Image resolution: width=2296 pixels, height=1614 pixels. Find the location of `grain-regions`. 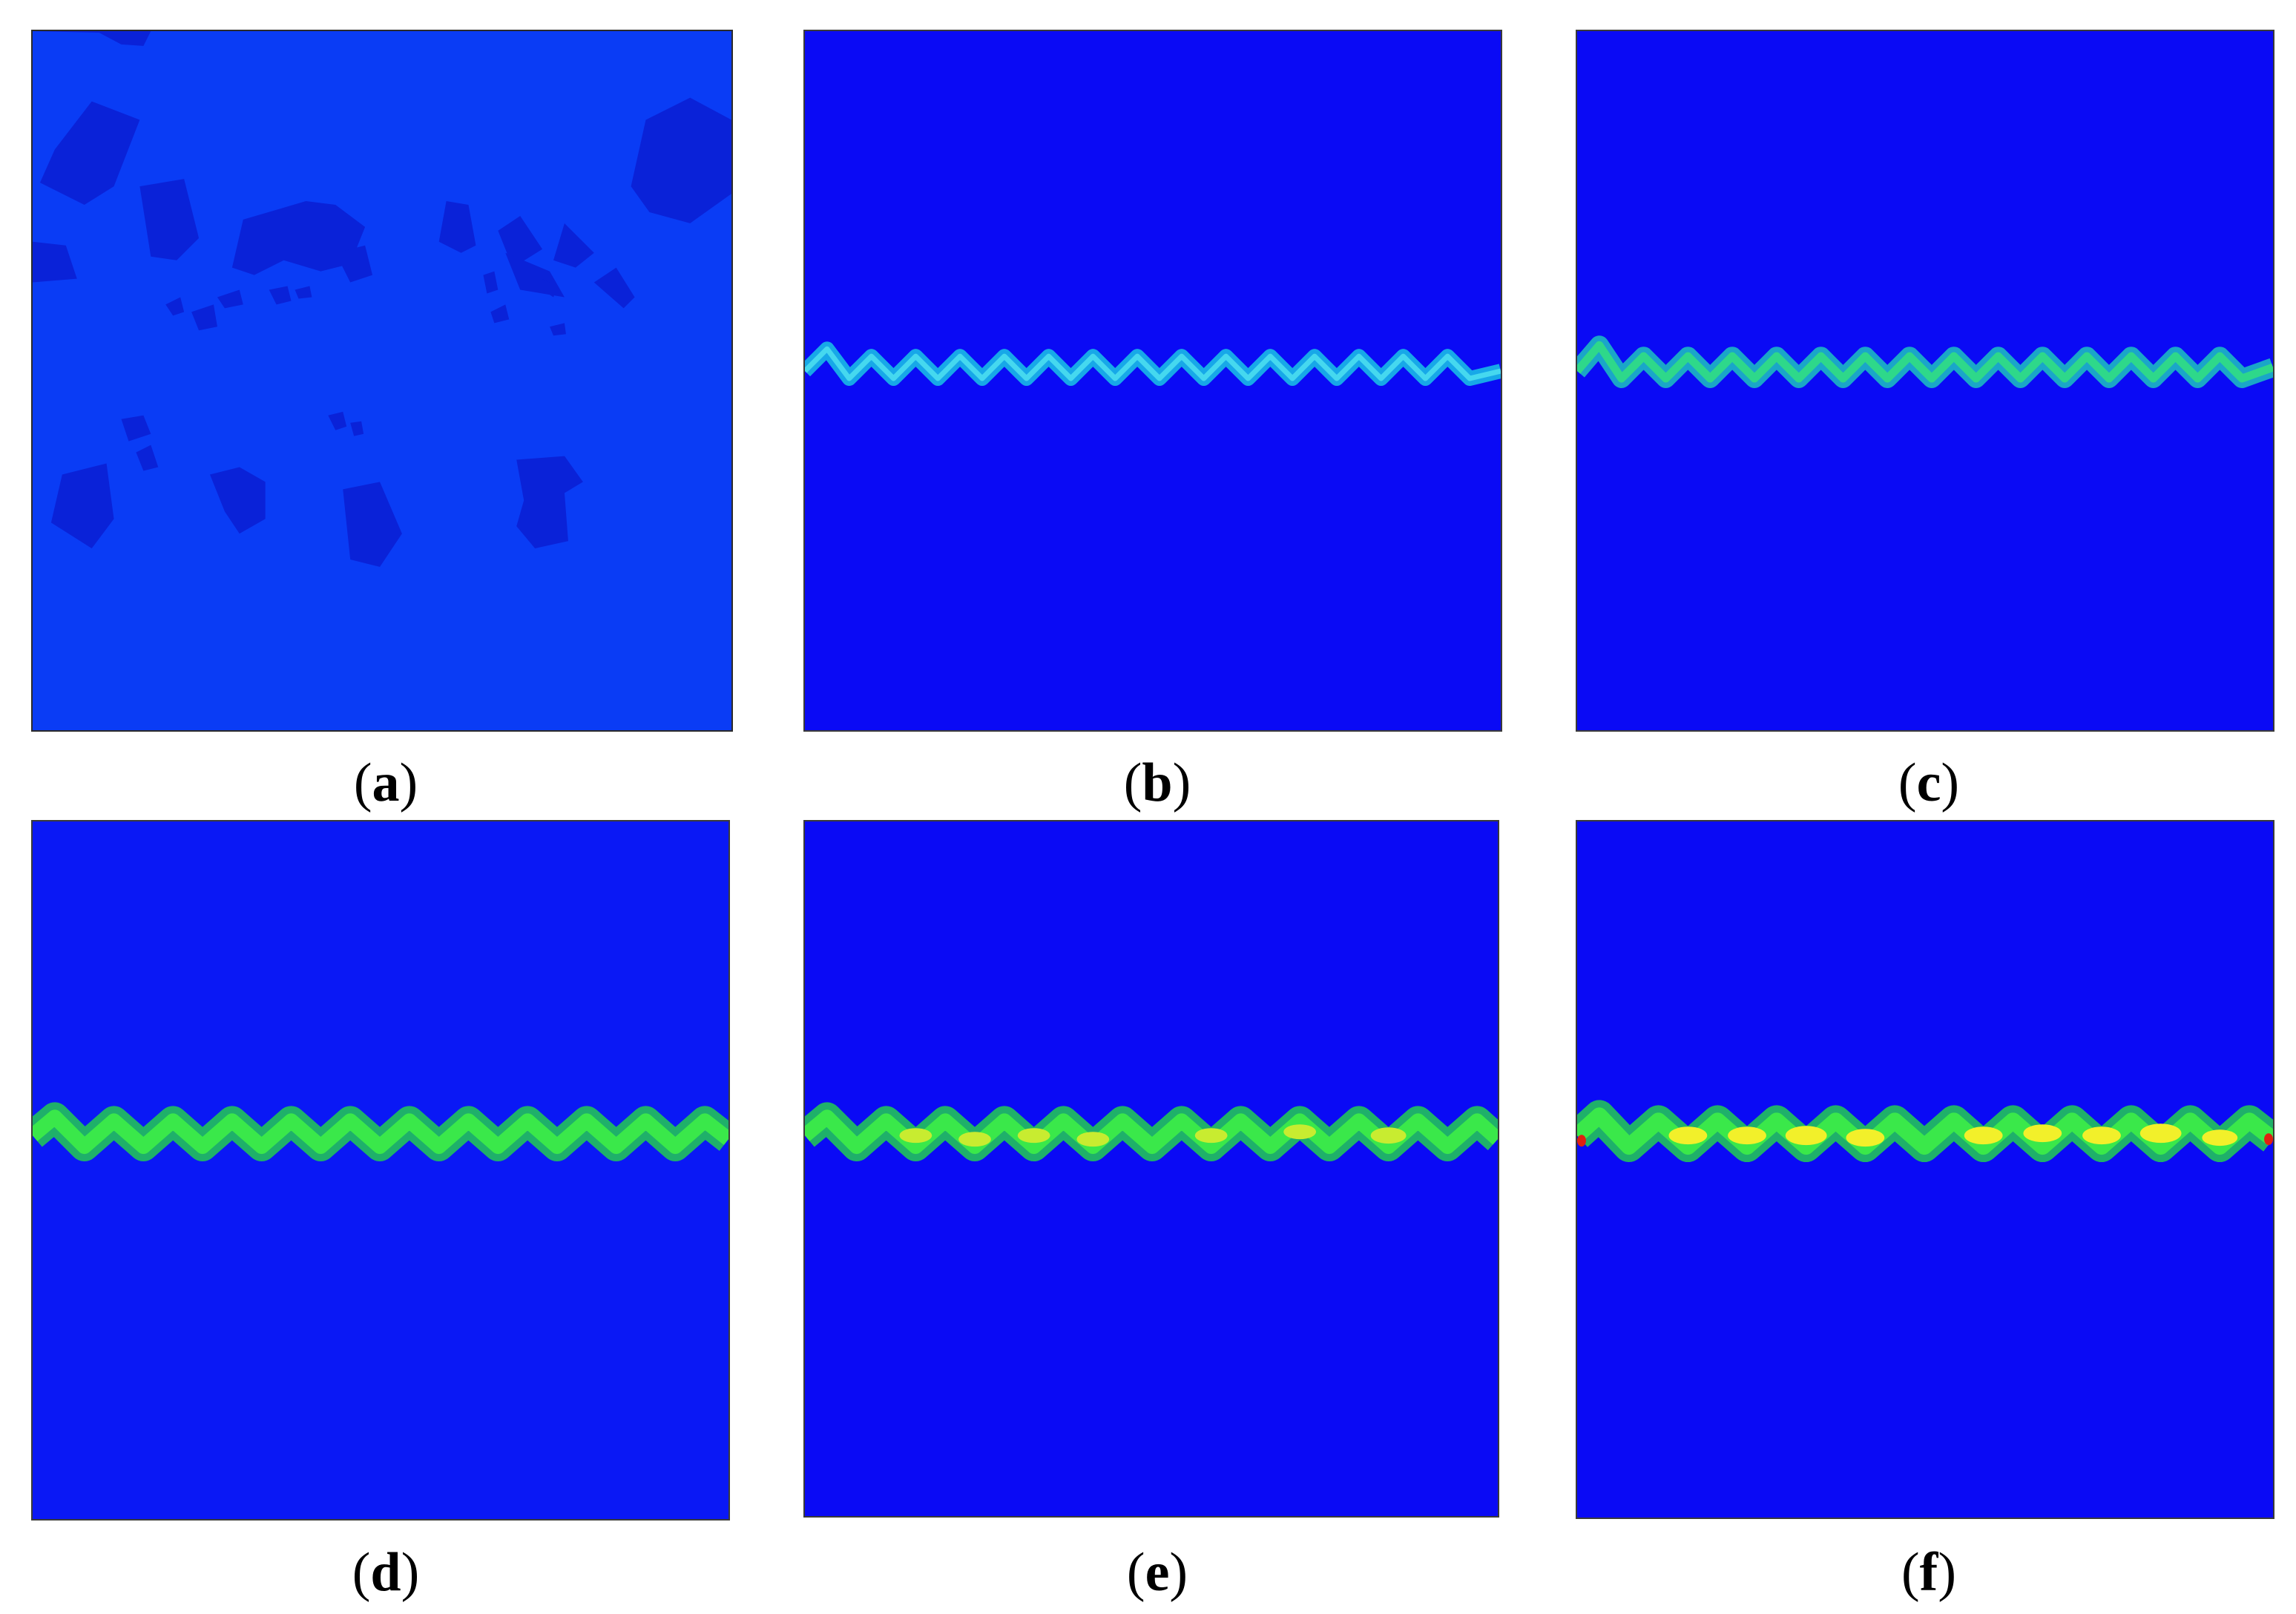

grain-regions is located at coordinates (382, 299).